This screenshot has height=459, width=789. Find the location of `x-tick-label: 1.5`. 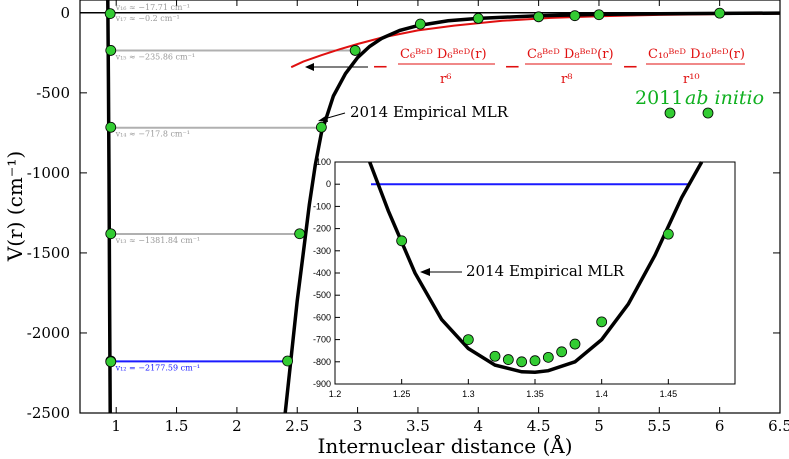

x-tick-label: 1.5 is located at coordinates (177, 426).